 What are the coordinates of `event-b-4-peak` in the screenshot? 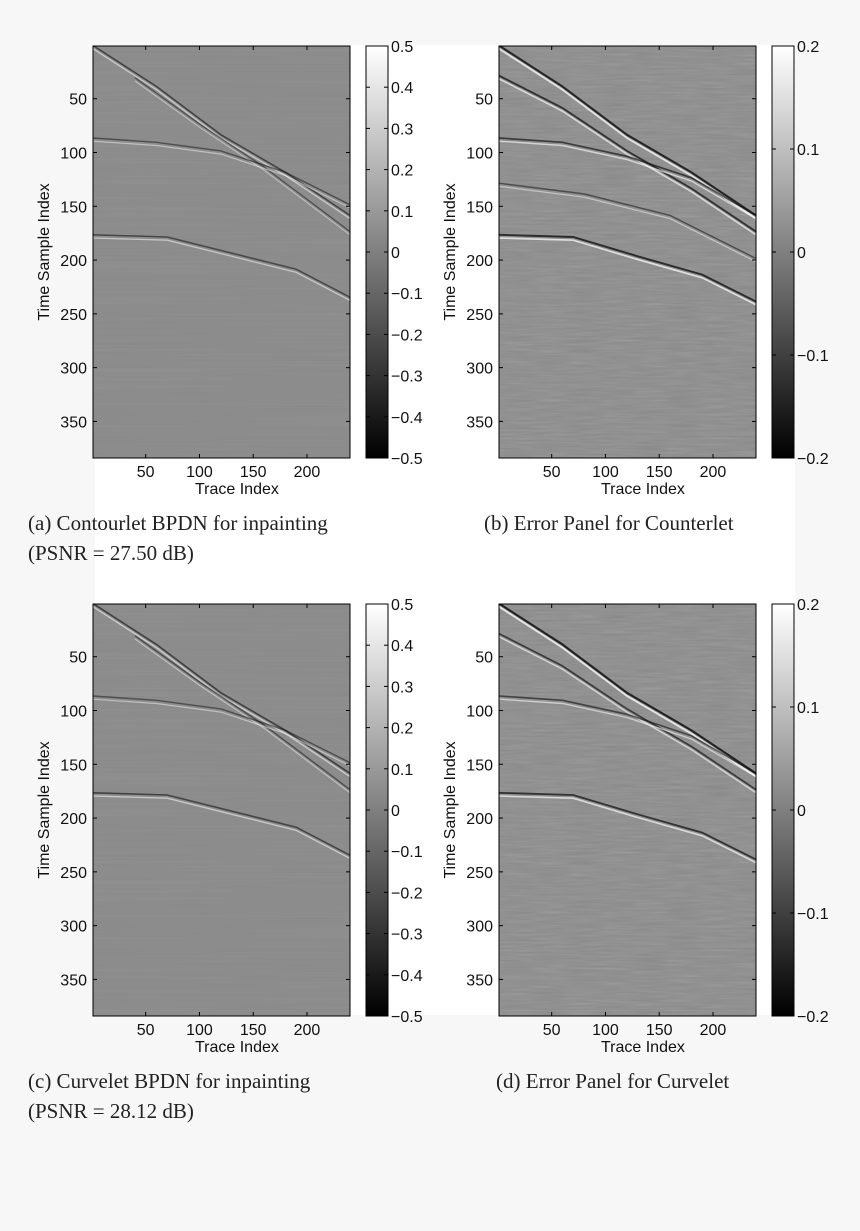 It's located at (627, 224).